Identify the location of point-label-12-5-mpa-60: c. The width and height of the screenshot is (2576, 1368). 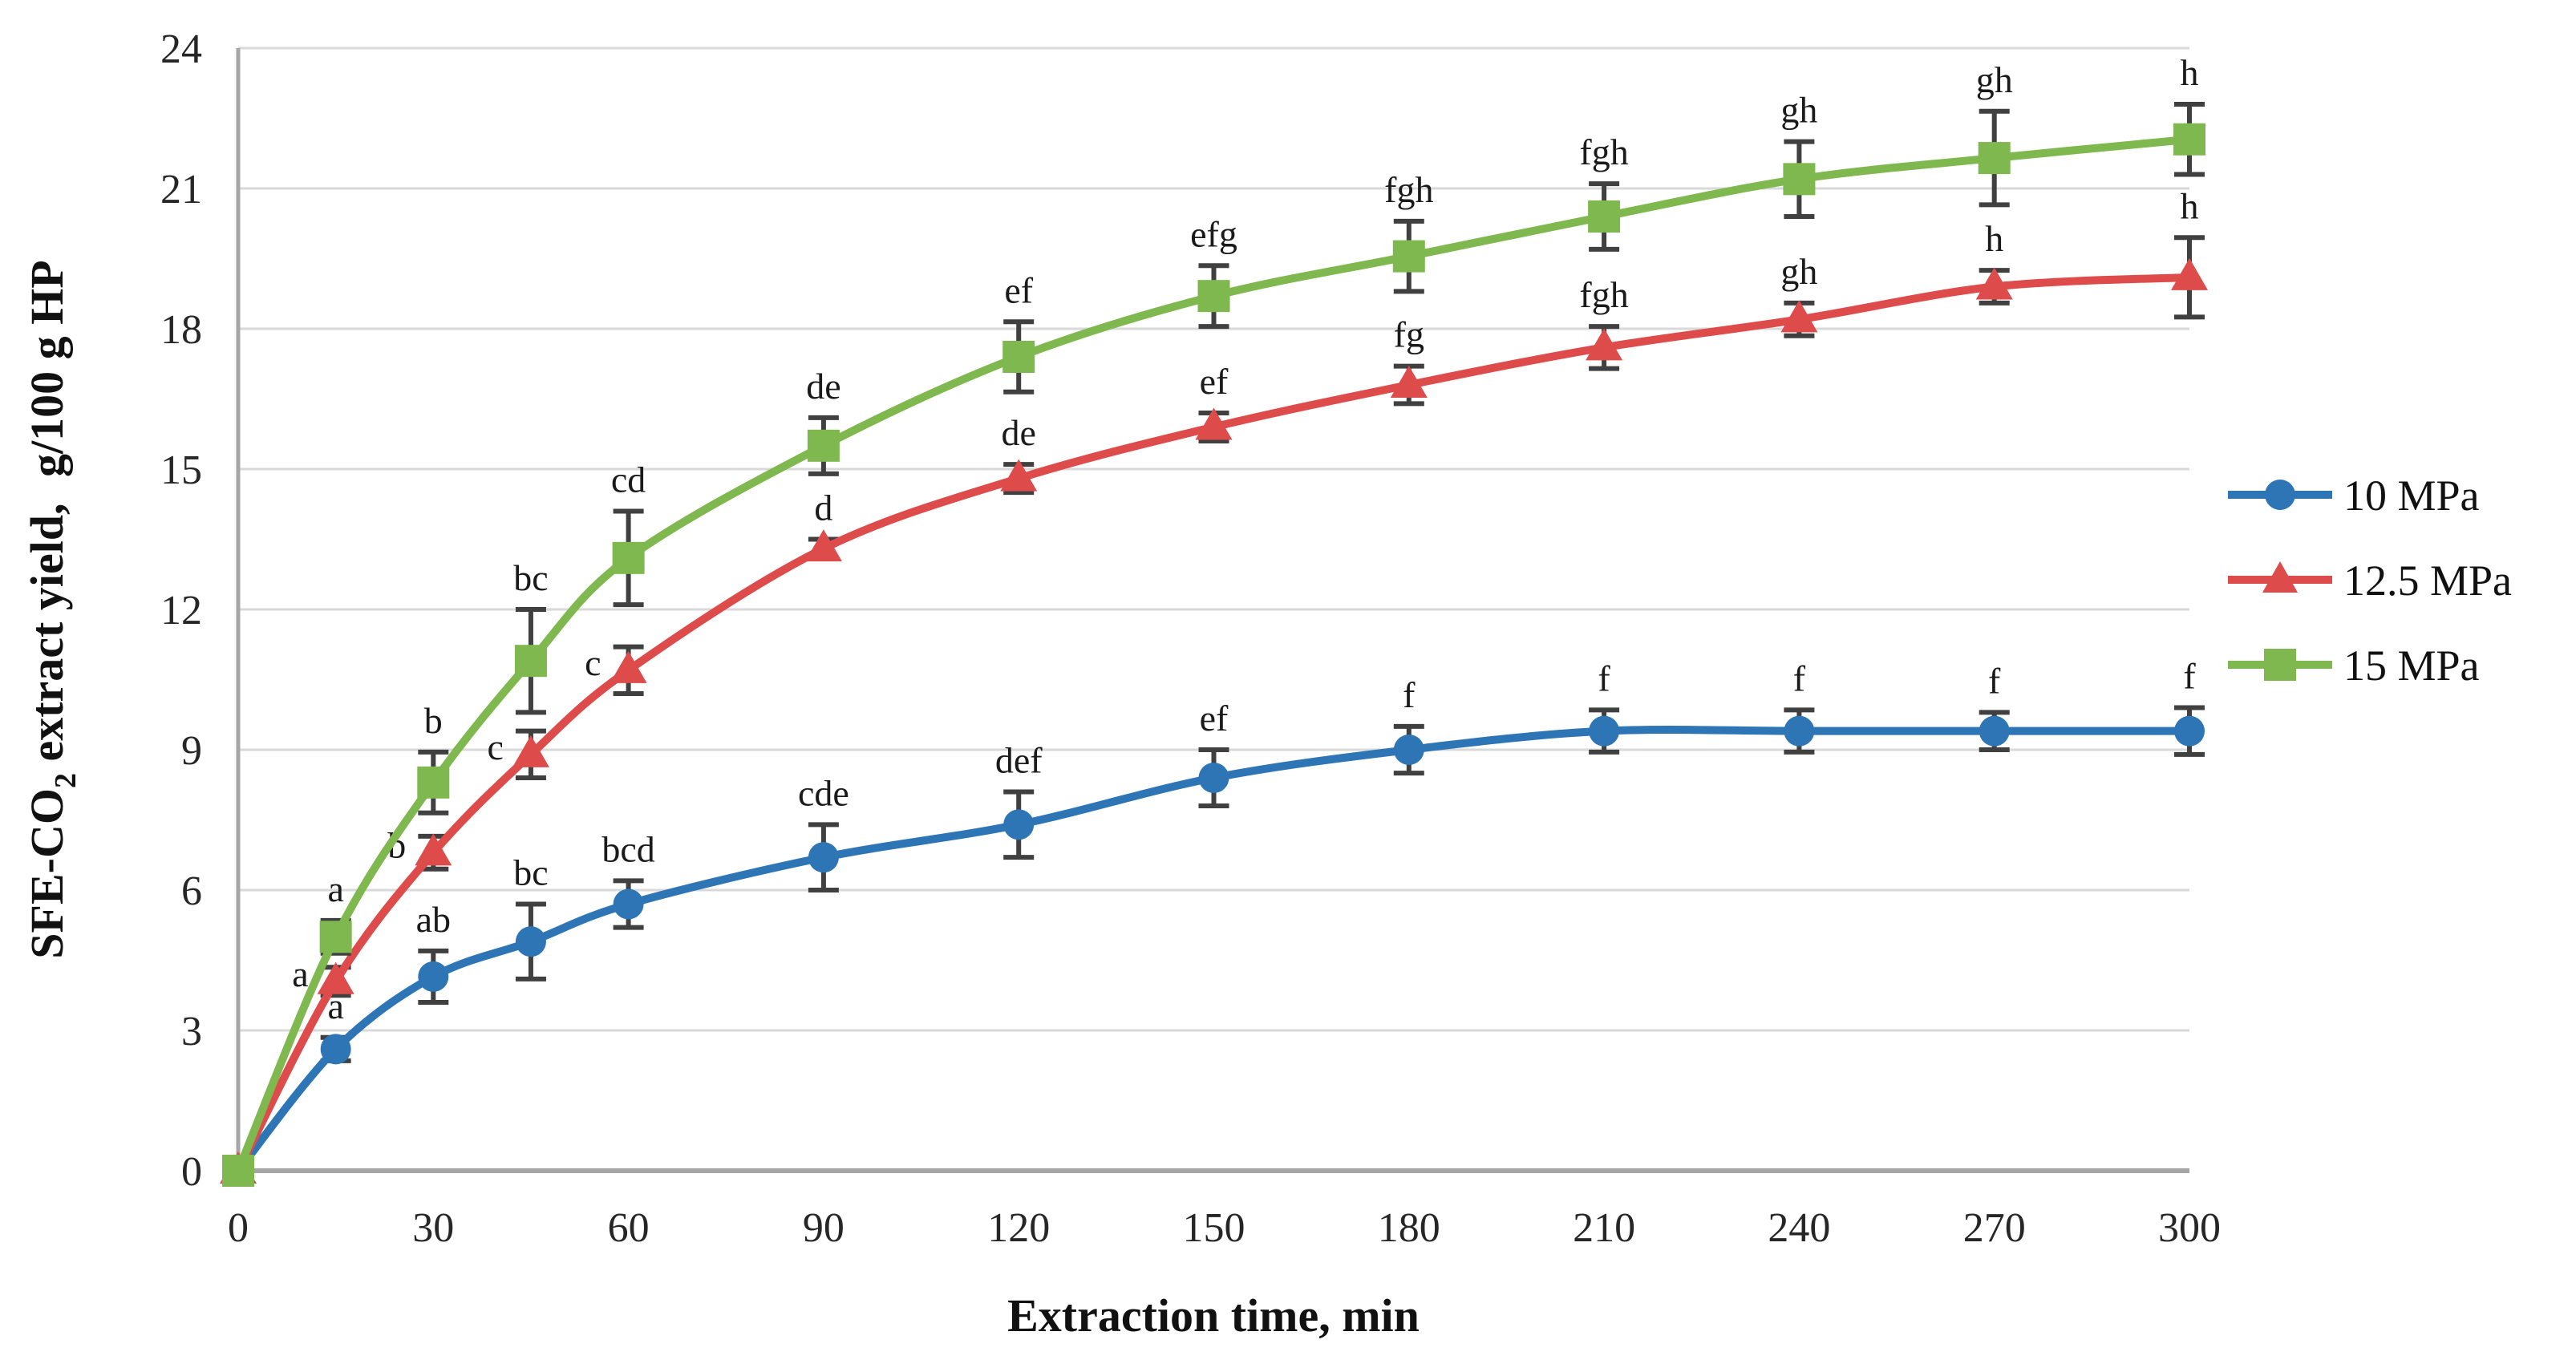
(593, 662).